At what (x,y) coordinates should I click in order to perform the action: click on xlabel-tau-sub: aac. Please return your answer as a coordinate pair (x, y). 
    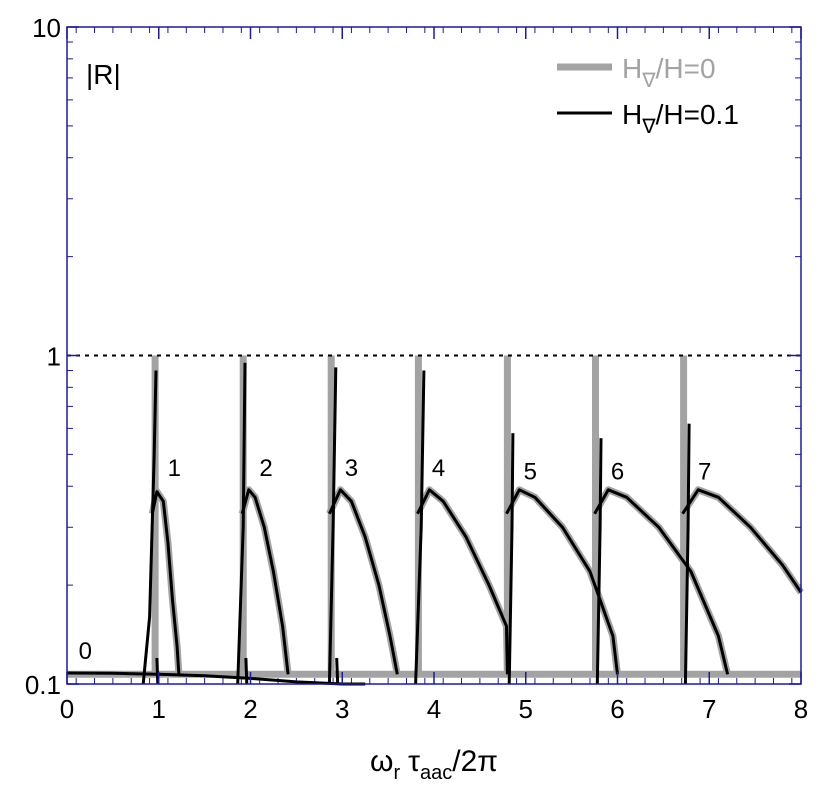
    Looking at the image, I should click on (436, 773).